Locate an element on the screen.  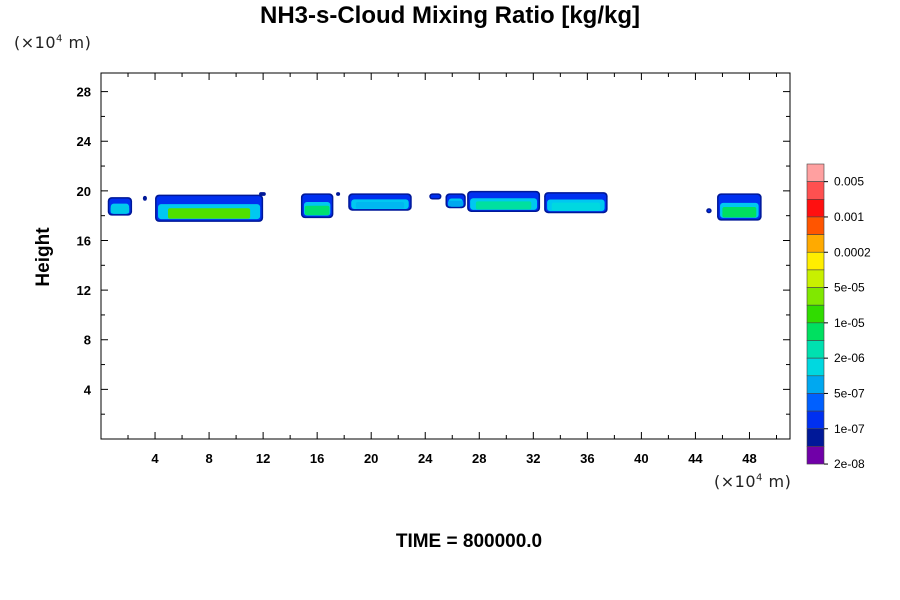
x-tick-label: 20 is located at coordinates (371, 458).